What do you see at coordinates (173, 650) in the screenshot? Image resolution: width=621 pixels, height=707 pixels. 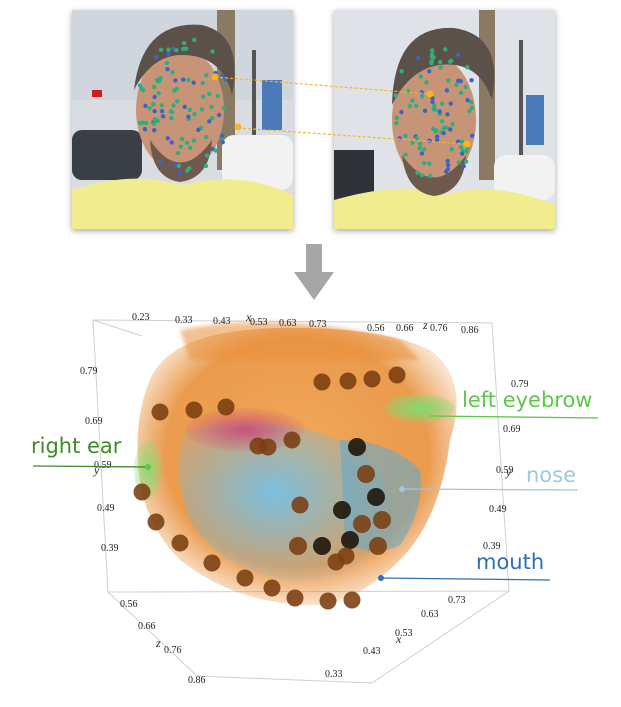 I see `tick-label: 0.76` at bounding box center [173, 650].